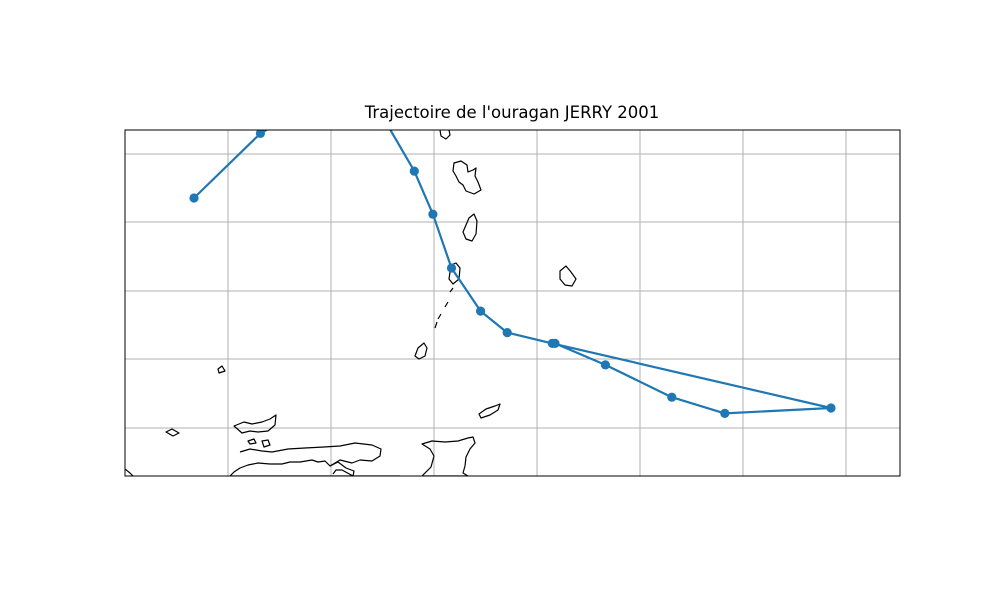 The width and height of the screenshot is (1000, 600). Describe the element at coordinates (421, 351) in the screenshot. I see `coastline-grenadines` at that location.